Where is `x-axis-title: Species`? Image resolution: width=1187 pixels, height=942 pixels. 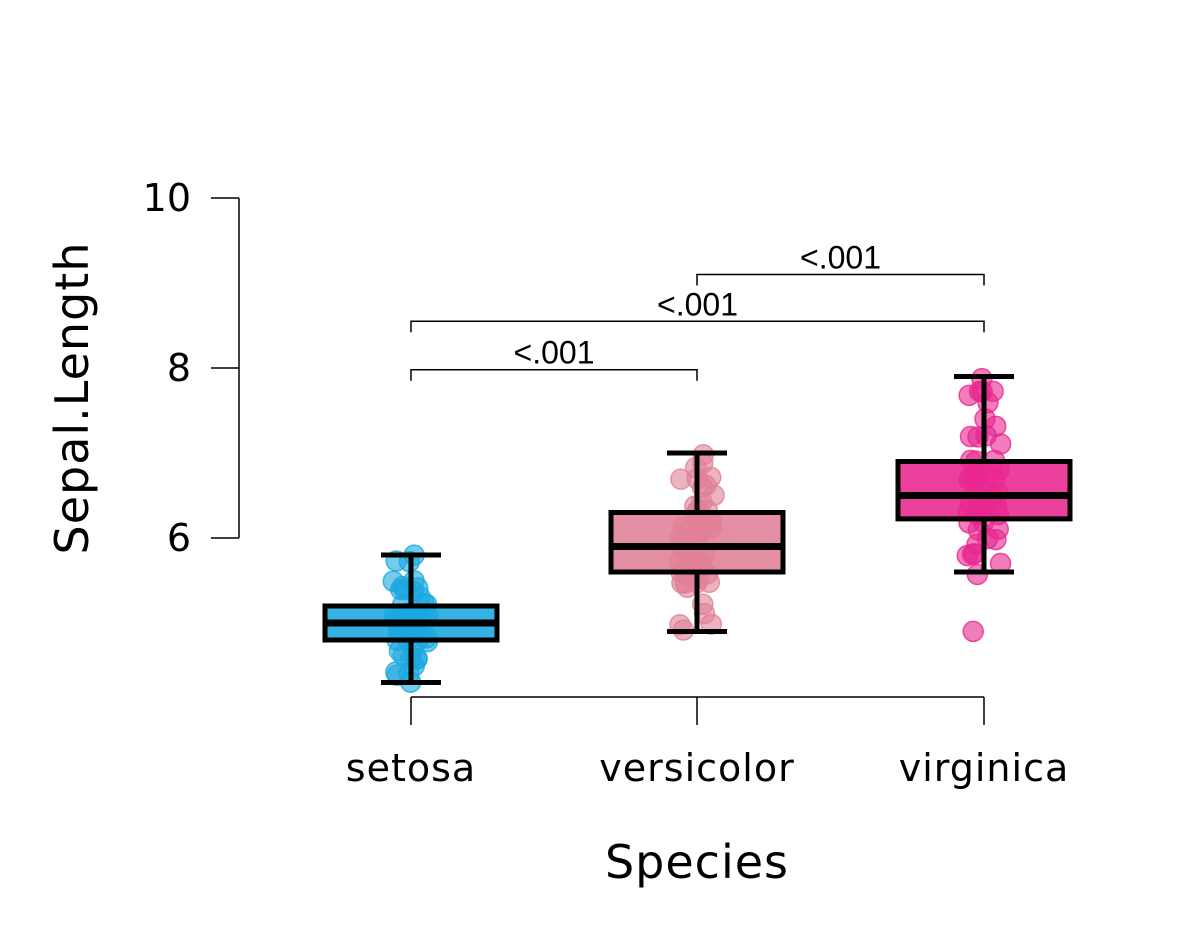
x-axis-title: Species is located at coordinates (697, 862).